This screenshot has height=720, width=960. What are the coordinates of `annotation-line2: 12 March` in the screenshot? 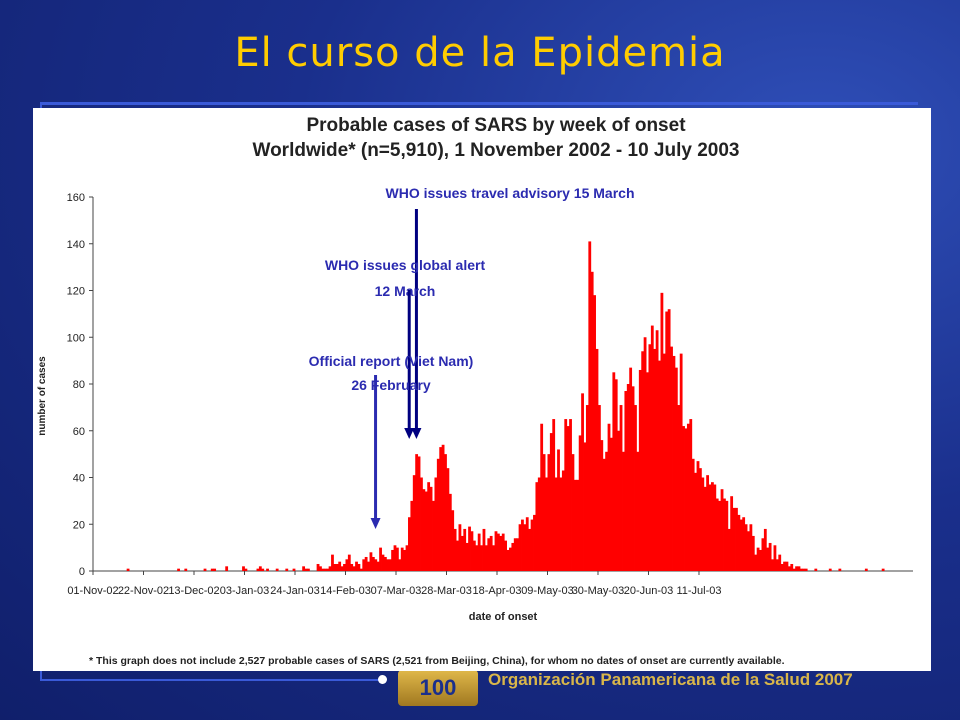 It's located at (405, 291).